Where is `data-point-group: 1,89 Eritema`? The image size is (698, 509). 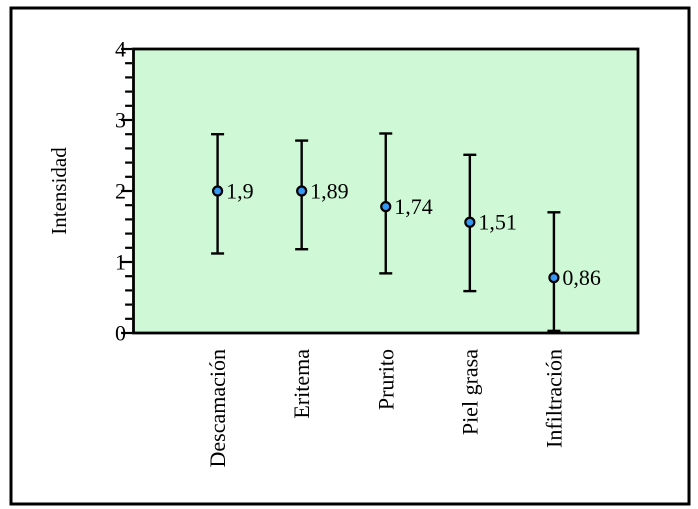
data-point-group: 1,89 Eritema is located at coordinates (319, 279).